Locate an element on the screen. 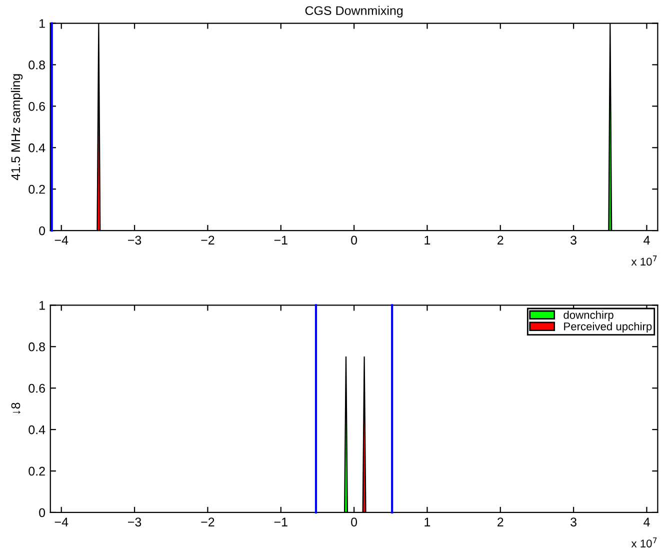 This screenshot has width=663, height=554. y-axis-title: 41.5 MHz sampling is located at coordinates (16, 127).